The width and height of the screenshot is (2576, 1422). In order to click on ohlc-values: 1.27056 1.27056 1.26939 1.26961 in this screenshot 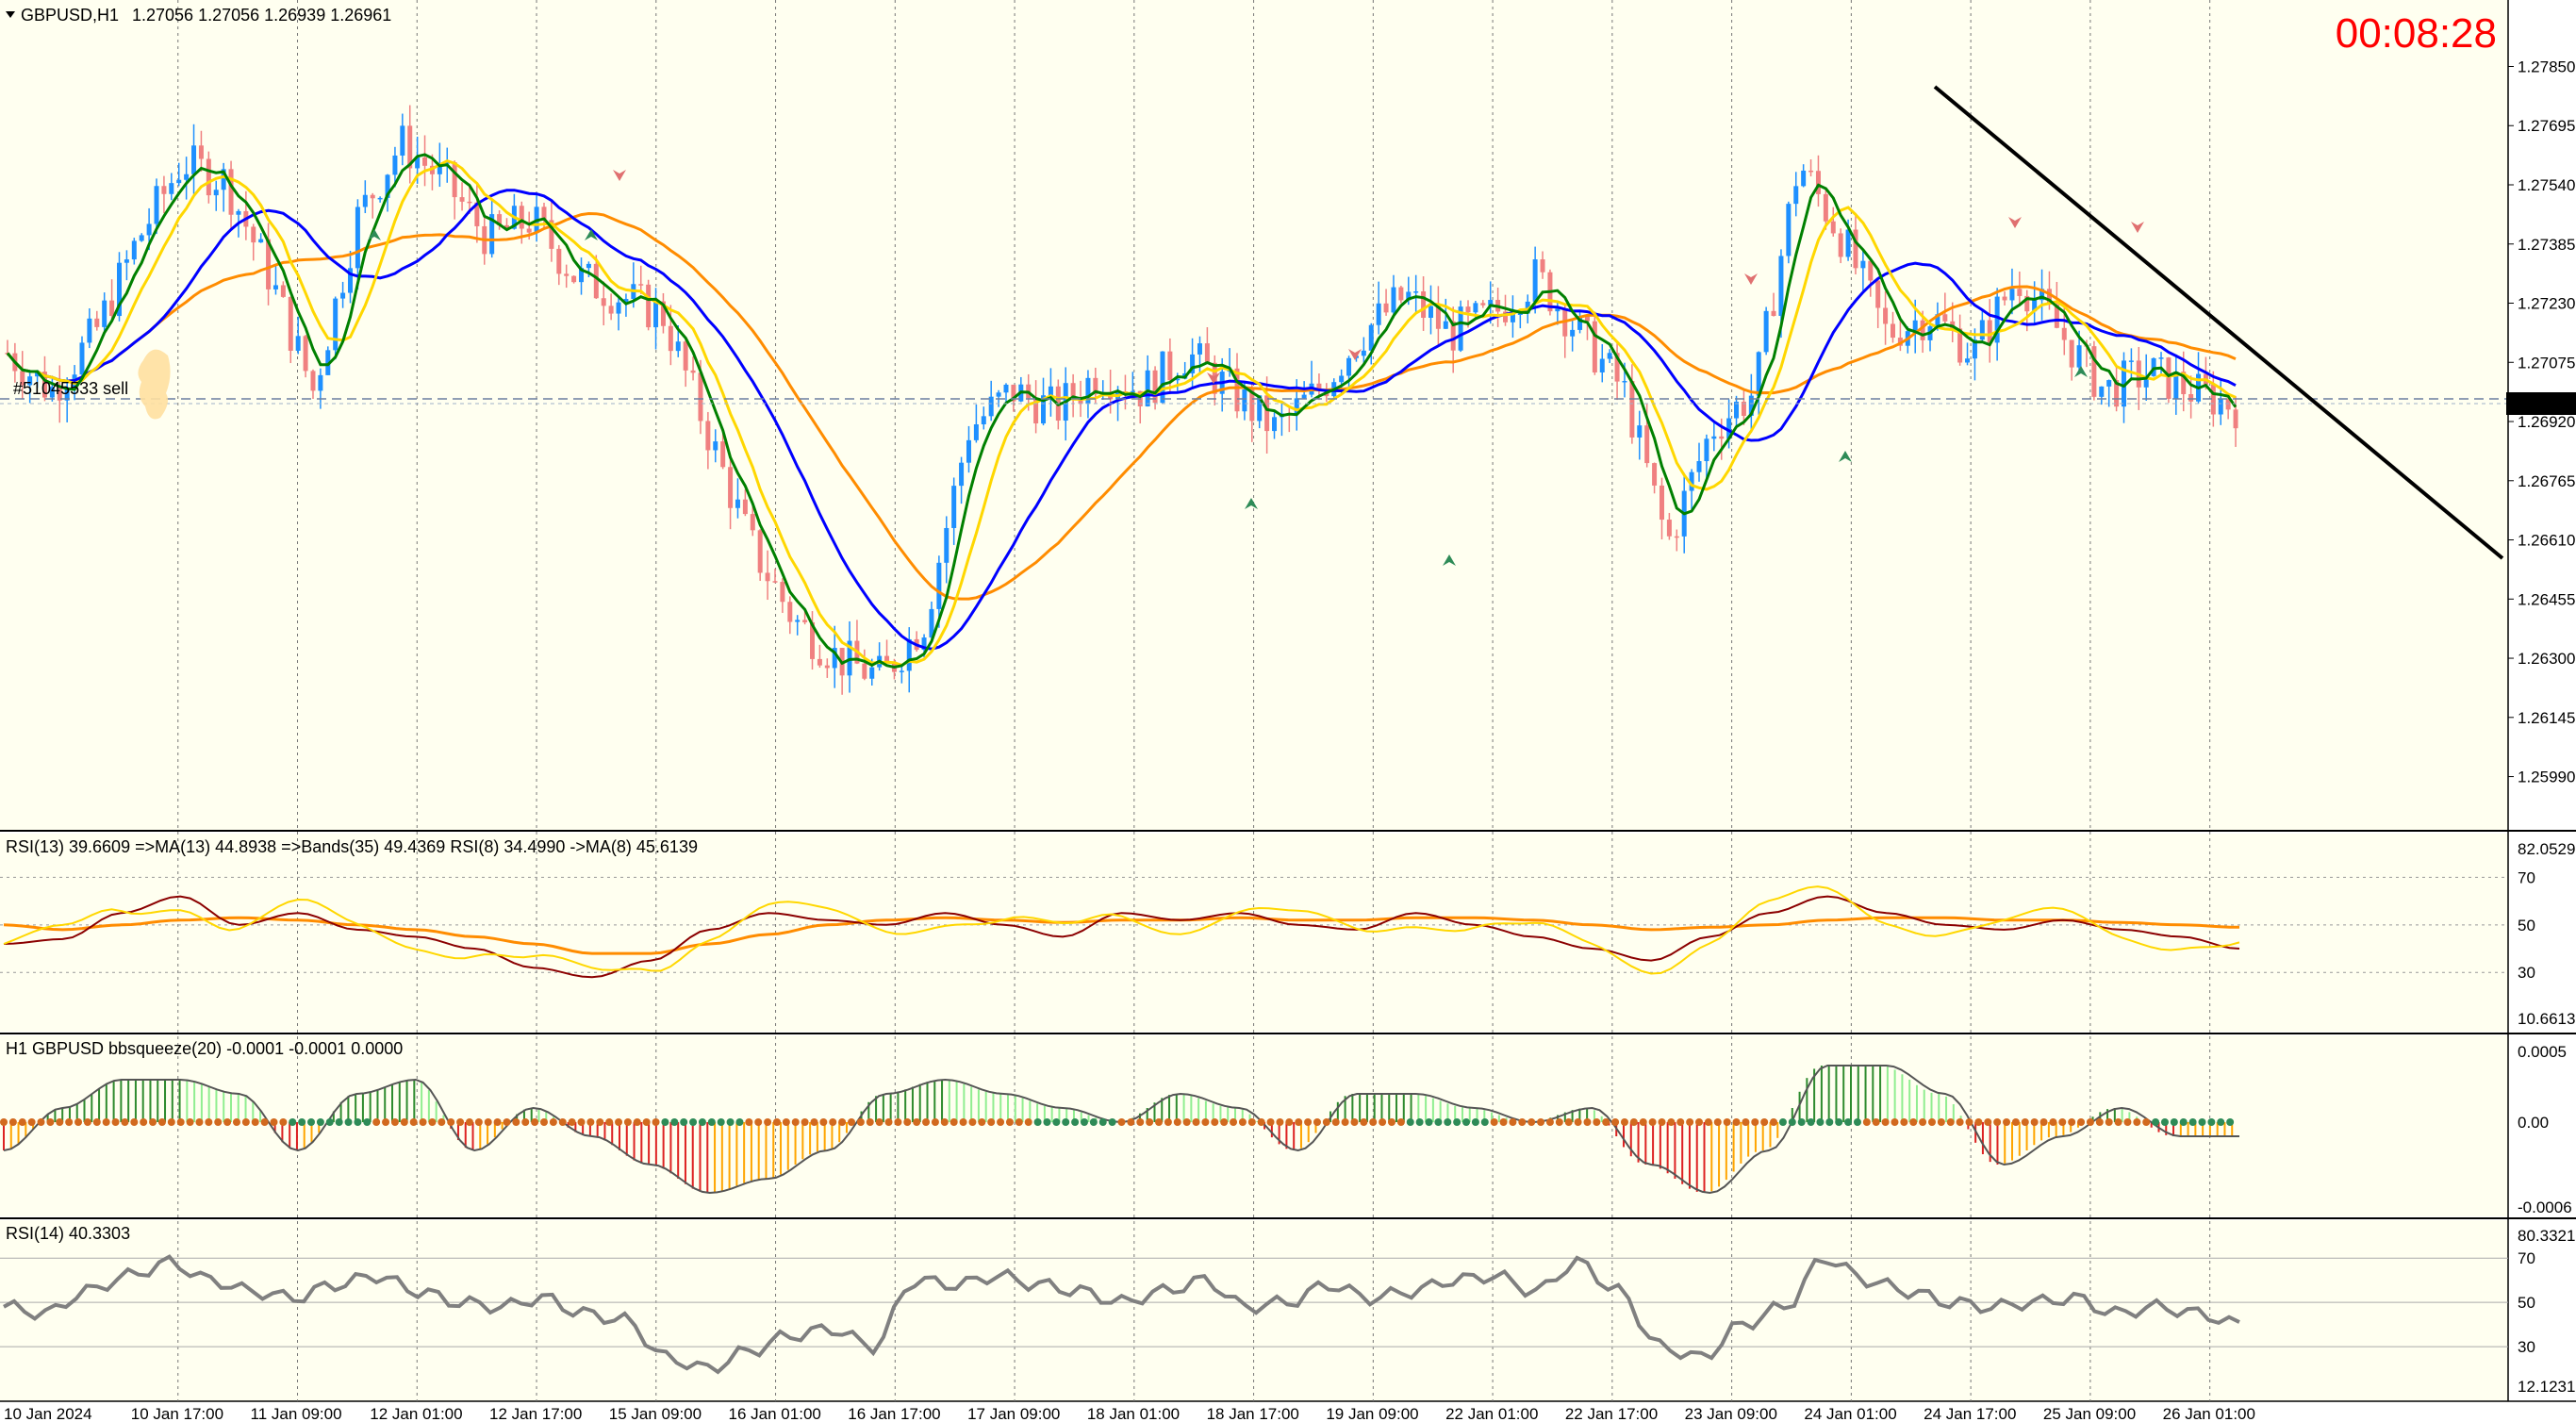, I will do `click(261, 15)`.